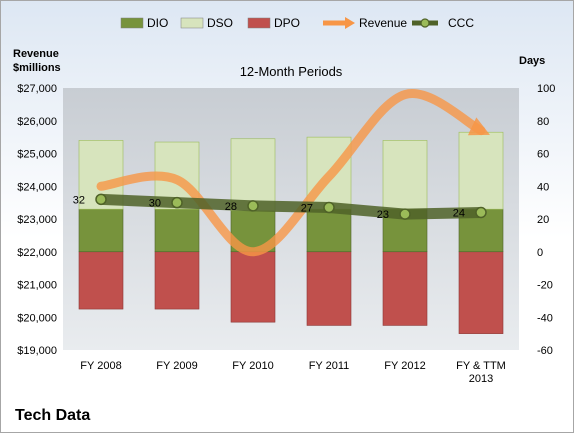 The height and width of the screenshot is (433, 574). What do you see at coordinates (37, 318) in the screenshot?
I see `y-left-tick-label: $20,000` at bounding box center [37, 318].